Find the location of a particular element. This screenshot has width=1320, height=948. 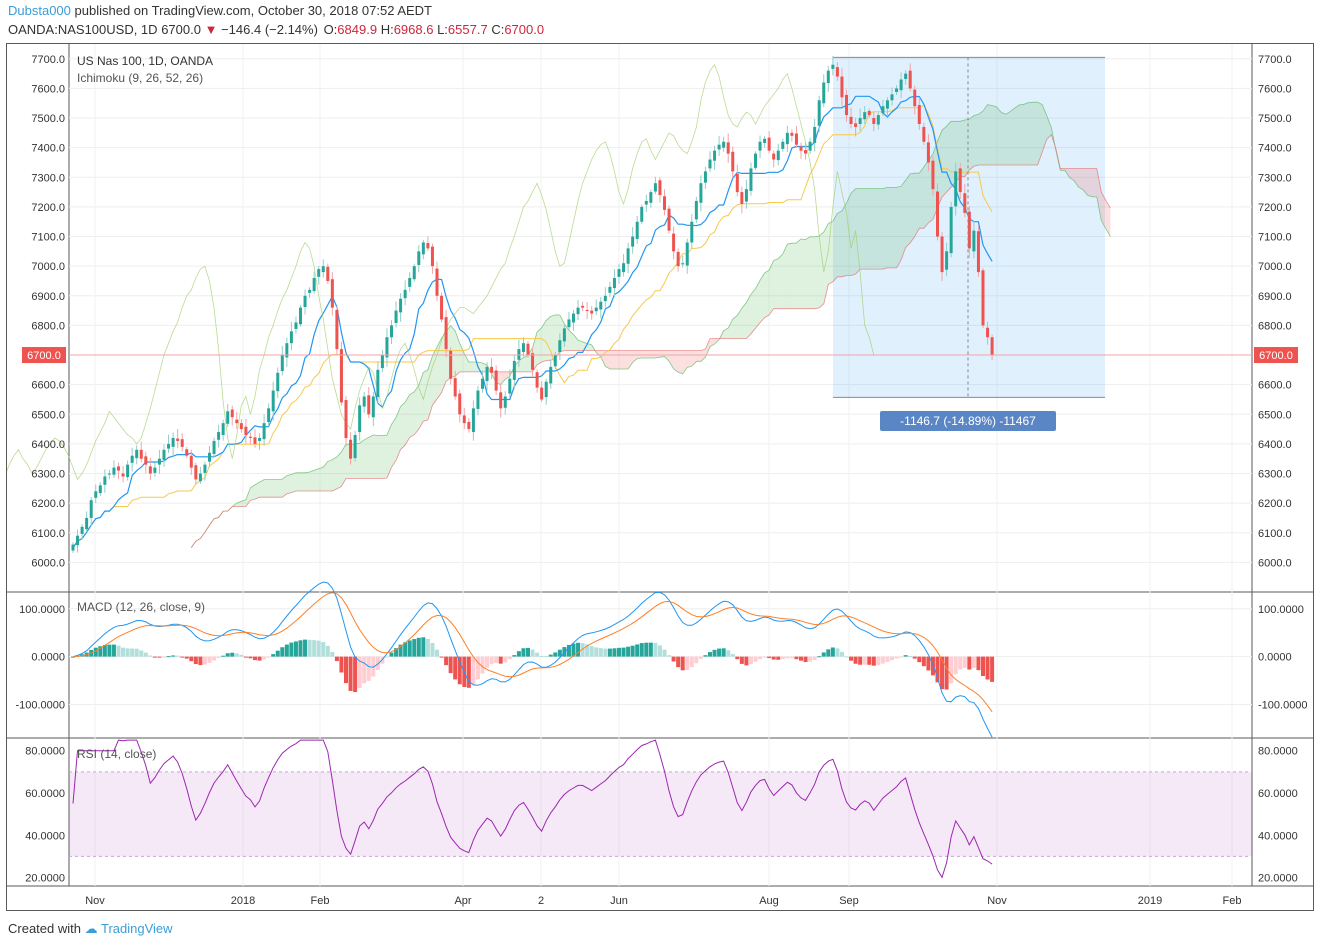

price-tick-left: 7700.0 is located at coordinates (48, 60).